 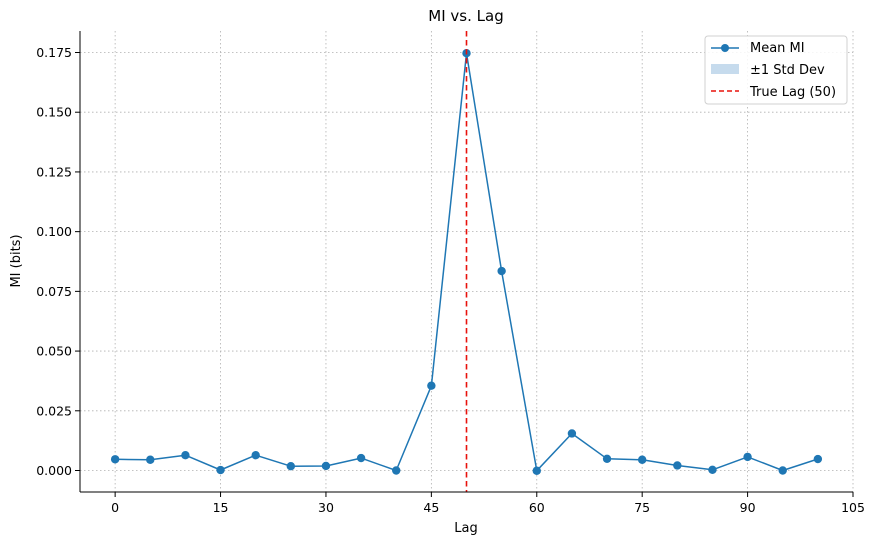 What do you see at coordinates (54, 470) in the screenshot?
I see `y-tick-label: 0.000` at bounding box center [54, 470].